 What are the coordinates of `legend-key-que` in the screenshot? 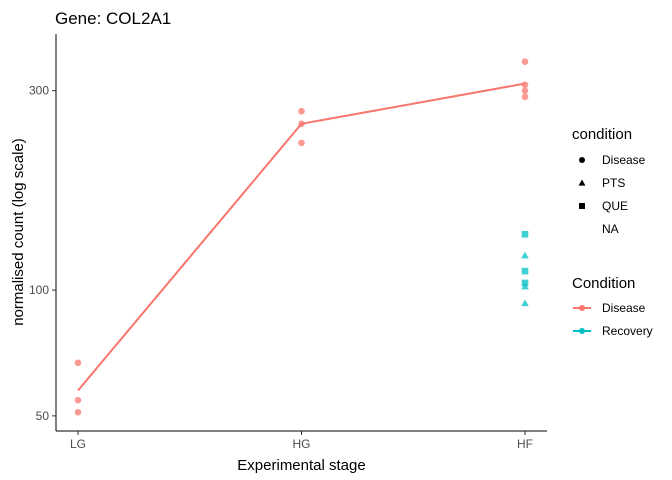 It's located at (582, 206).